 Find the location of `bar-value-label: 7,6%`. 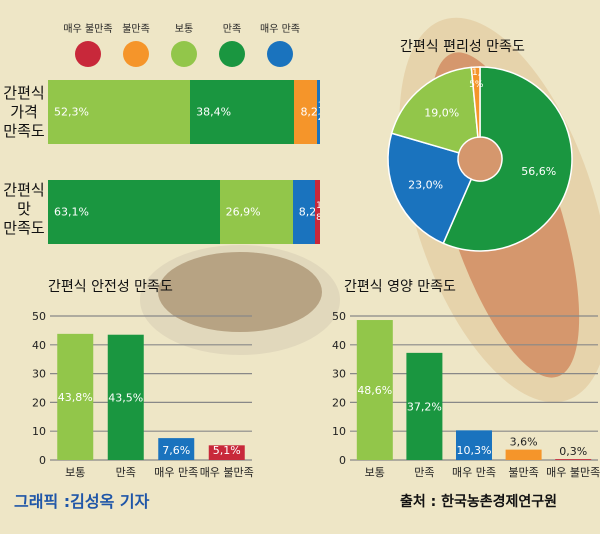

bar-value-label: 7,6% is located at coordinates (176, 450).